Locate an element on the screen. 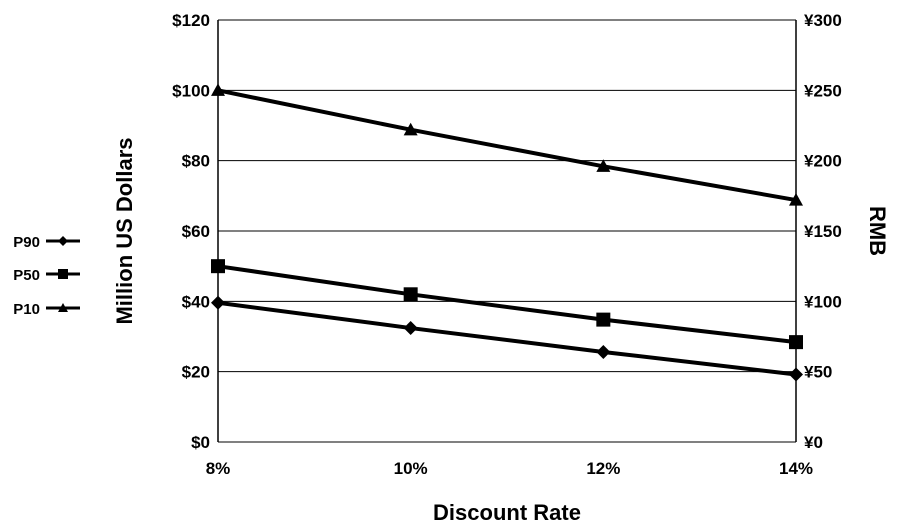 The width and height of the screenshot is (908, 530). right-y-tick-label: $20 is located at coordinates (196, 372).